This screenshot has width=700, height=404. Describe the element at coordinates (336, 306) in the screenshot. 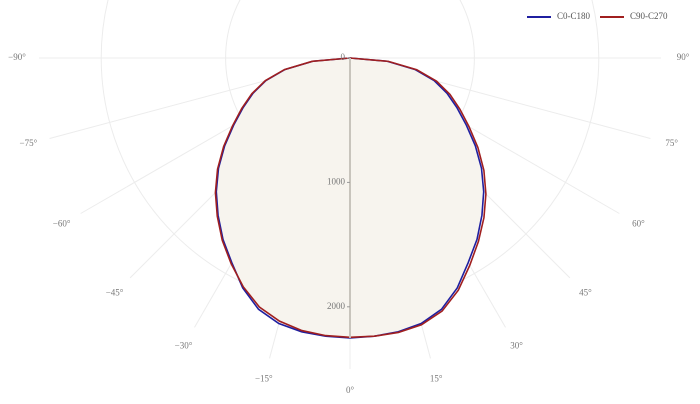

I see `radial-tick-label: 2000` at that location.